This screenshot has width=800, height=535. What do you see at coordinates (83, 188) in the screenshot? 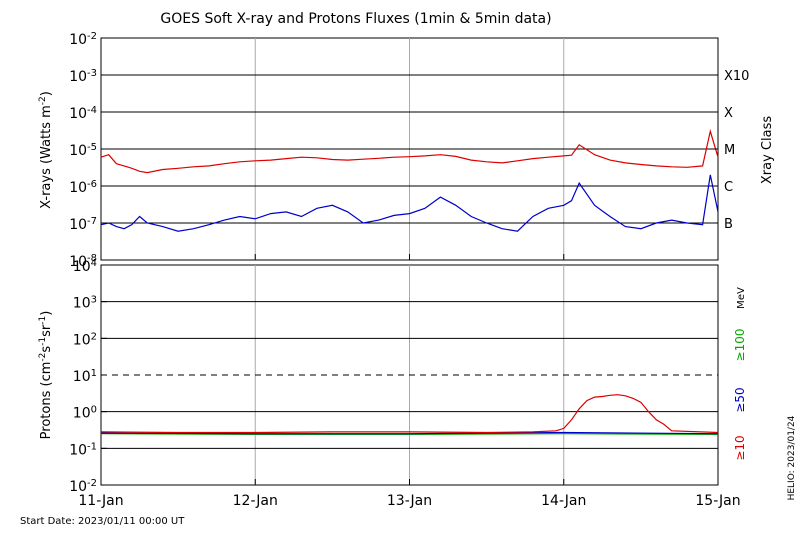
I see `xray-y-tick-label: 10⁻⁶` at bounding box center [83, 188].